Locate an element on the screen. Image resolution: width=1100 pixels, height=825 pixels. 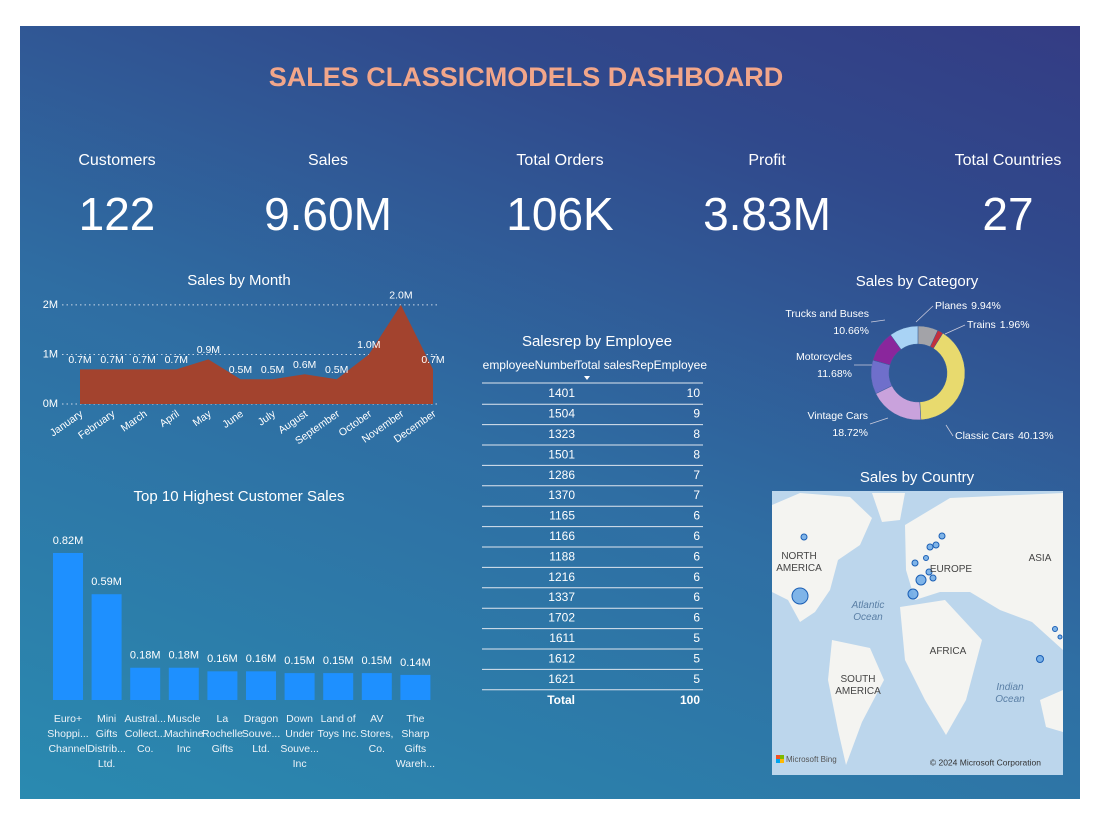
table-total: Total is located at coordinates (561, 700).